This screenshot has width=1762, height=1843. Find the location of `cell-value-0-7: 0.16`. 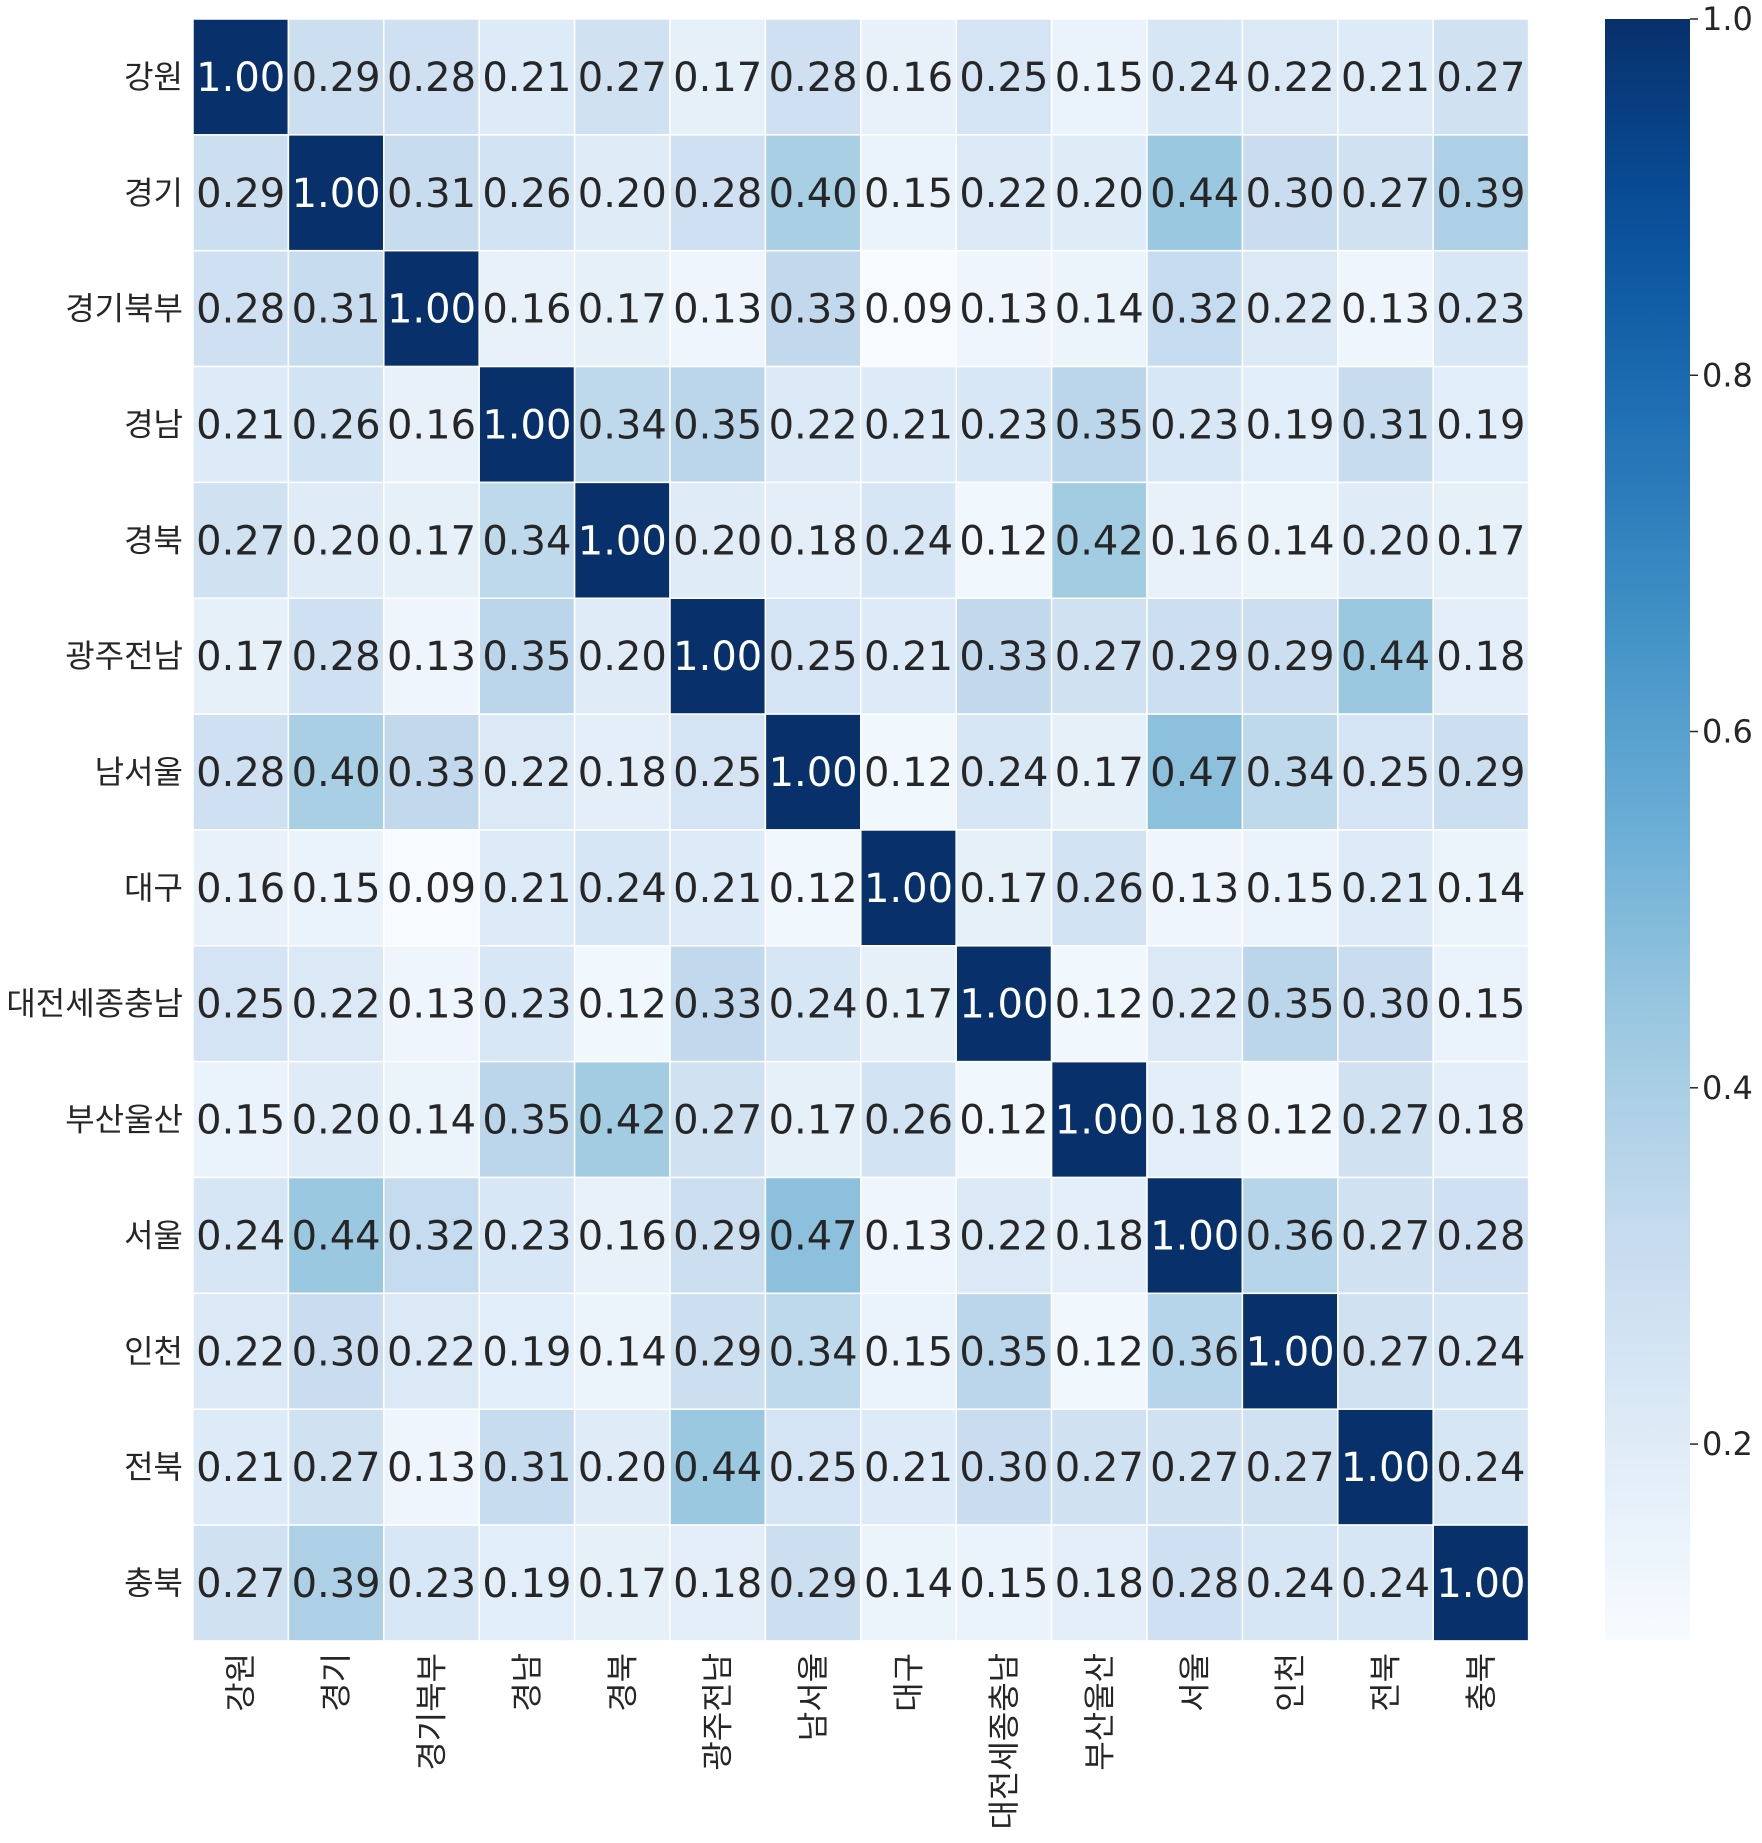

cell-value-0-7: 0.16 is located at coordinates (908, 78).